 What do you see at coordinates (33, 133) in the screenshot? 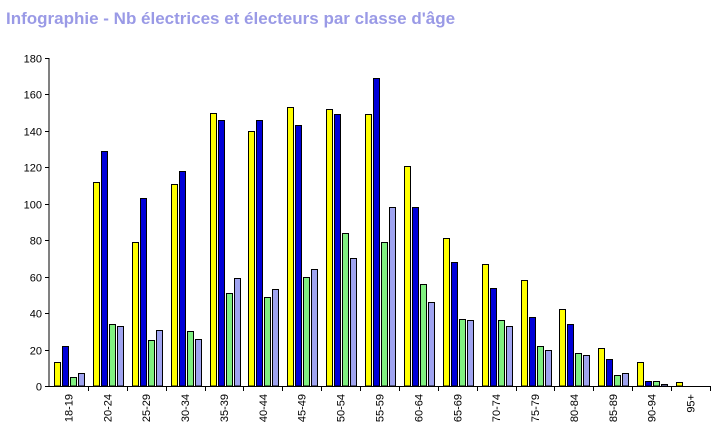
I see `y-tick-label: 140` at bounding box center [33, 133].